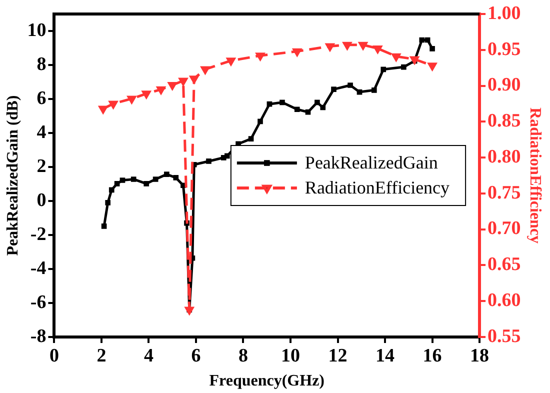  What do you see at coordinates (432, 355) in the screenshot?
I see `x-tick-label: 16` at bounding box center [432, 355].